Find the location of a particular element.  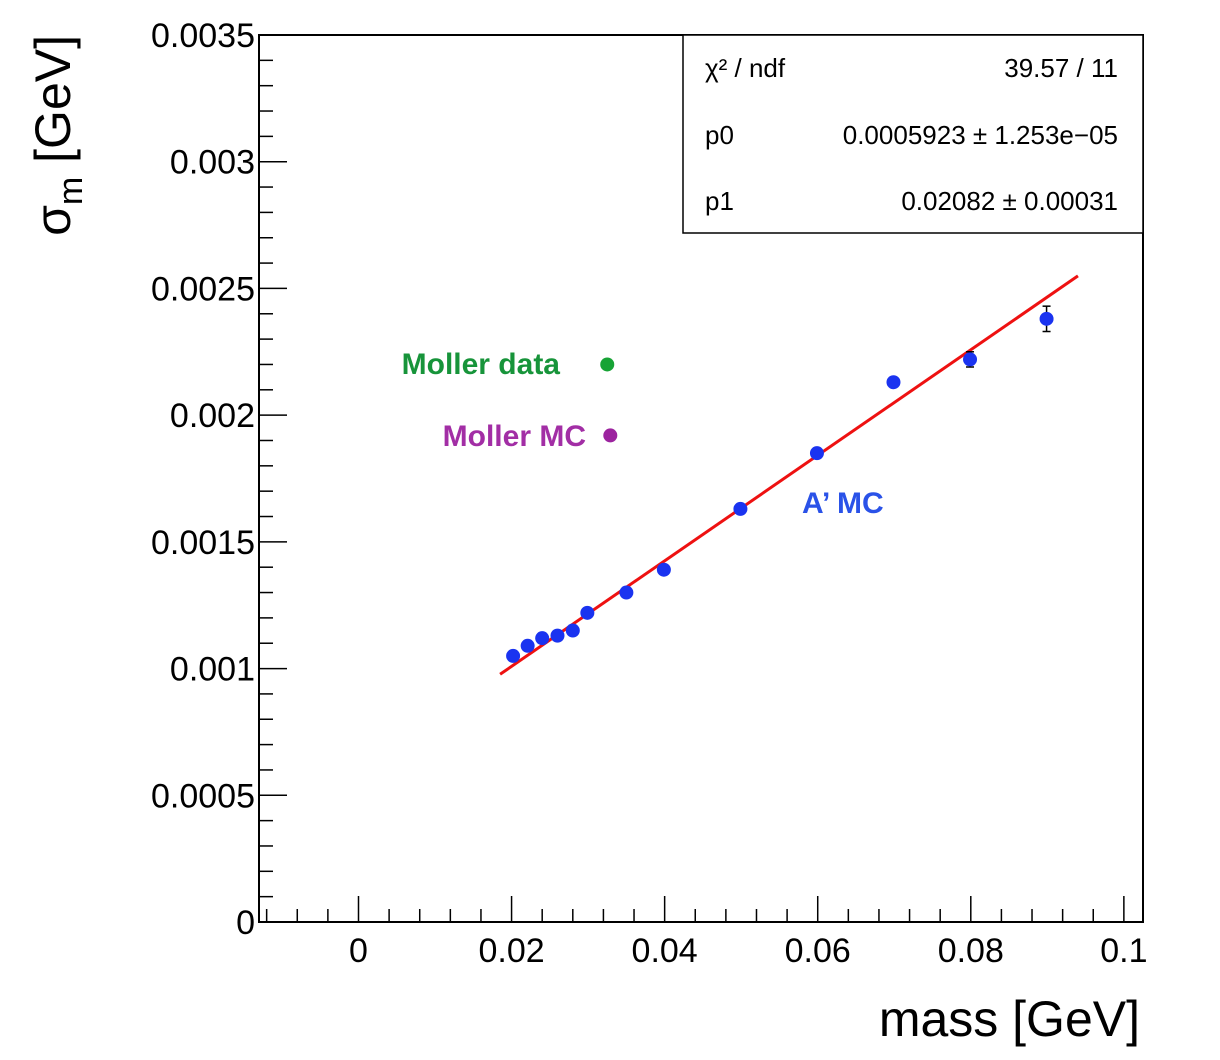

y-tick-label: 0.0035 is located at coordinates (203, 36).